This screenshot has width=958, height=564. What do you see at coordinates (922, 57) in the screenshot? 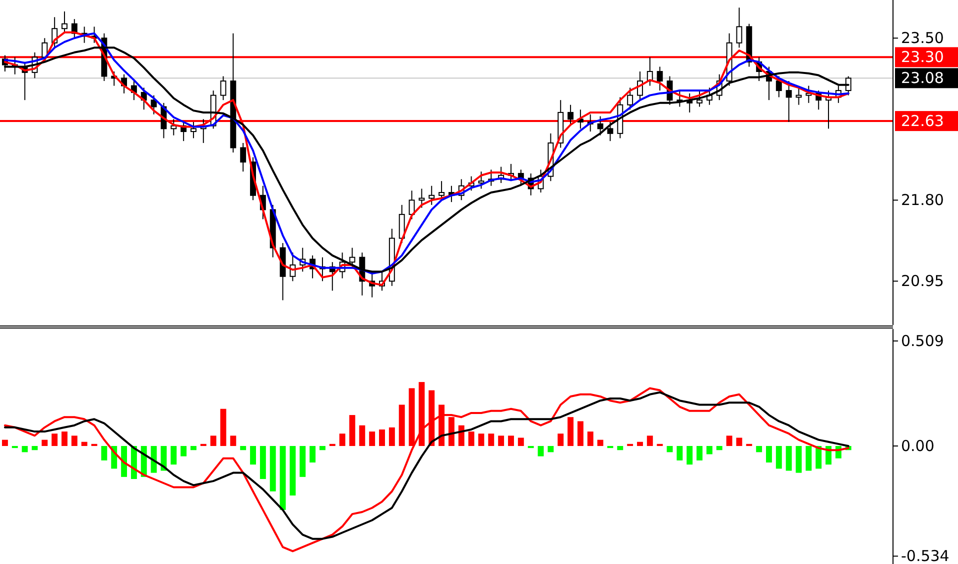
I see `ref-line-label: 23.30` at bounding box center [922, 57].